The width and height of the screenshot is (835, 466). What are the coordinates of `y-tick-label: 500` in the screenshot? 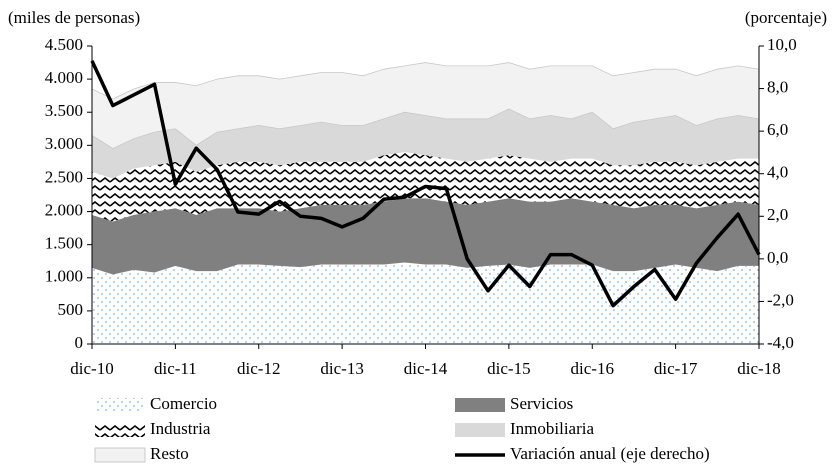 It's located at (71, 309).